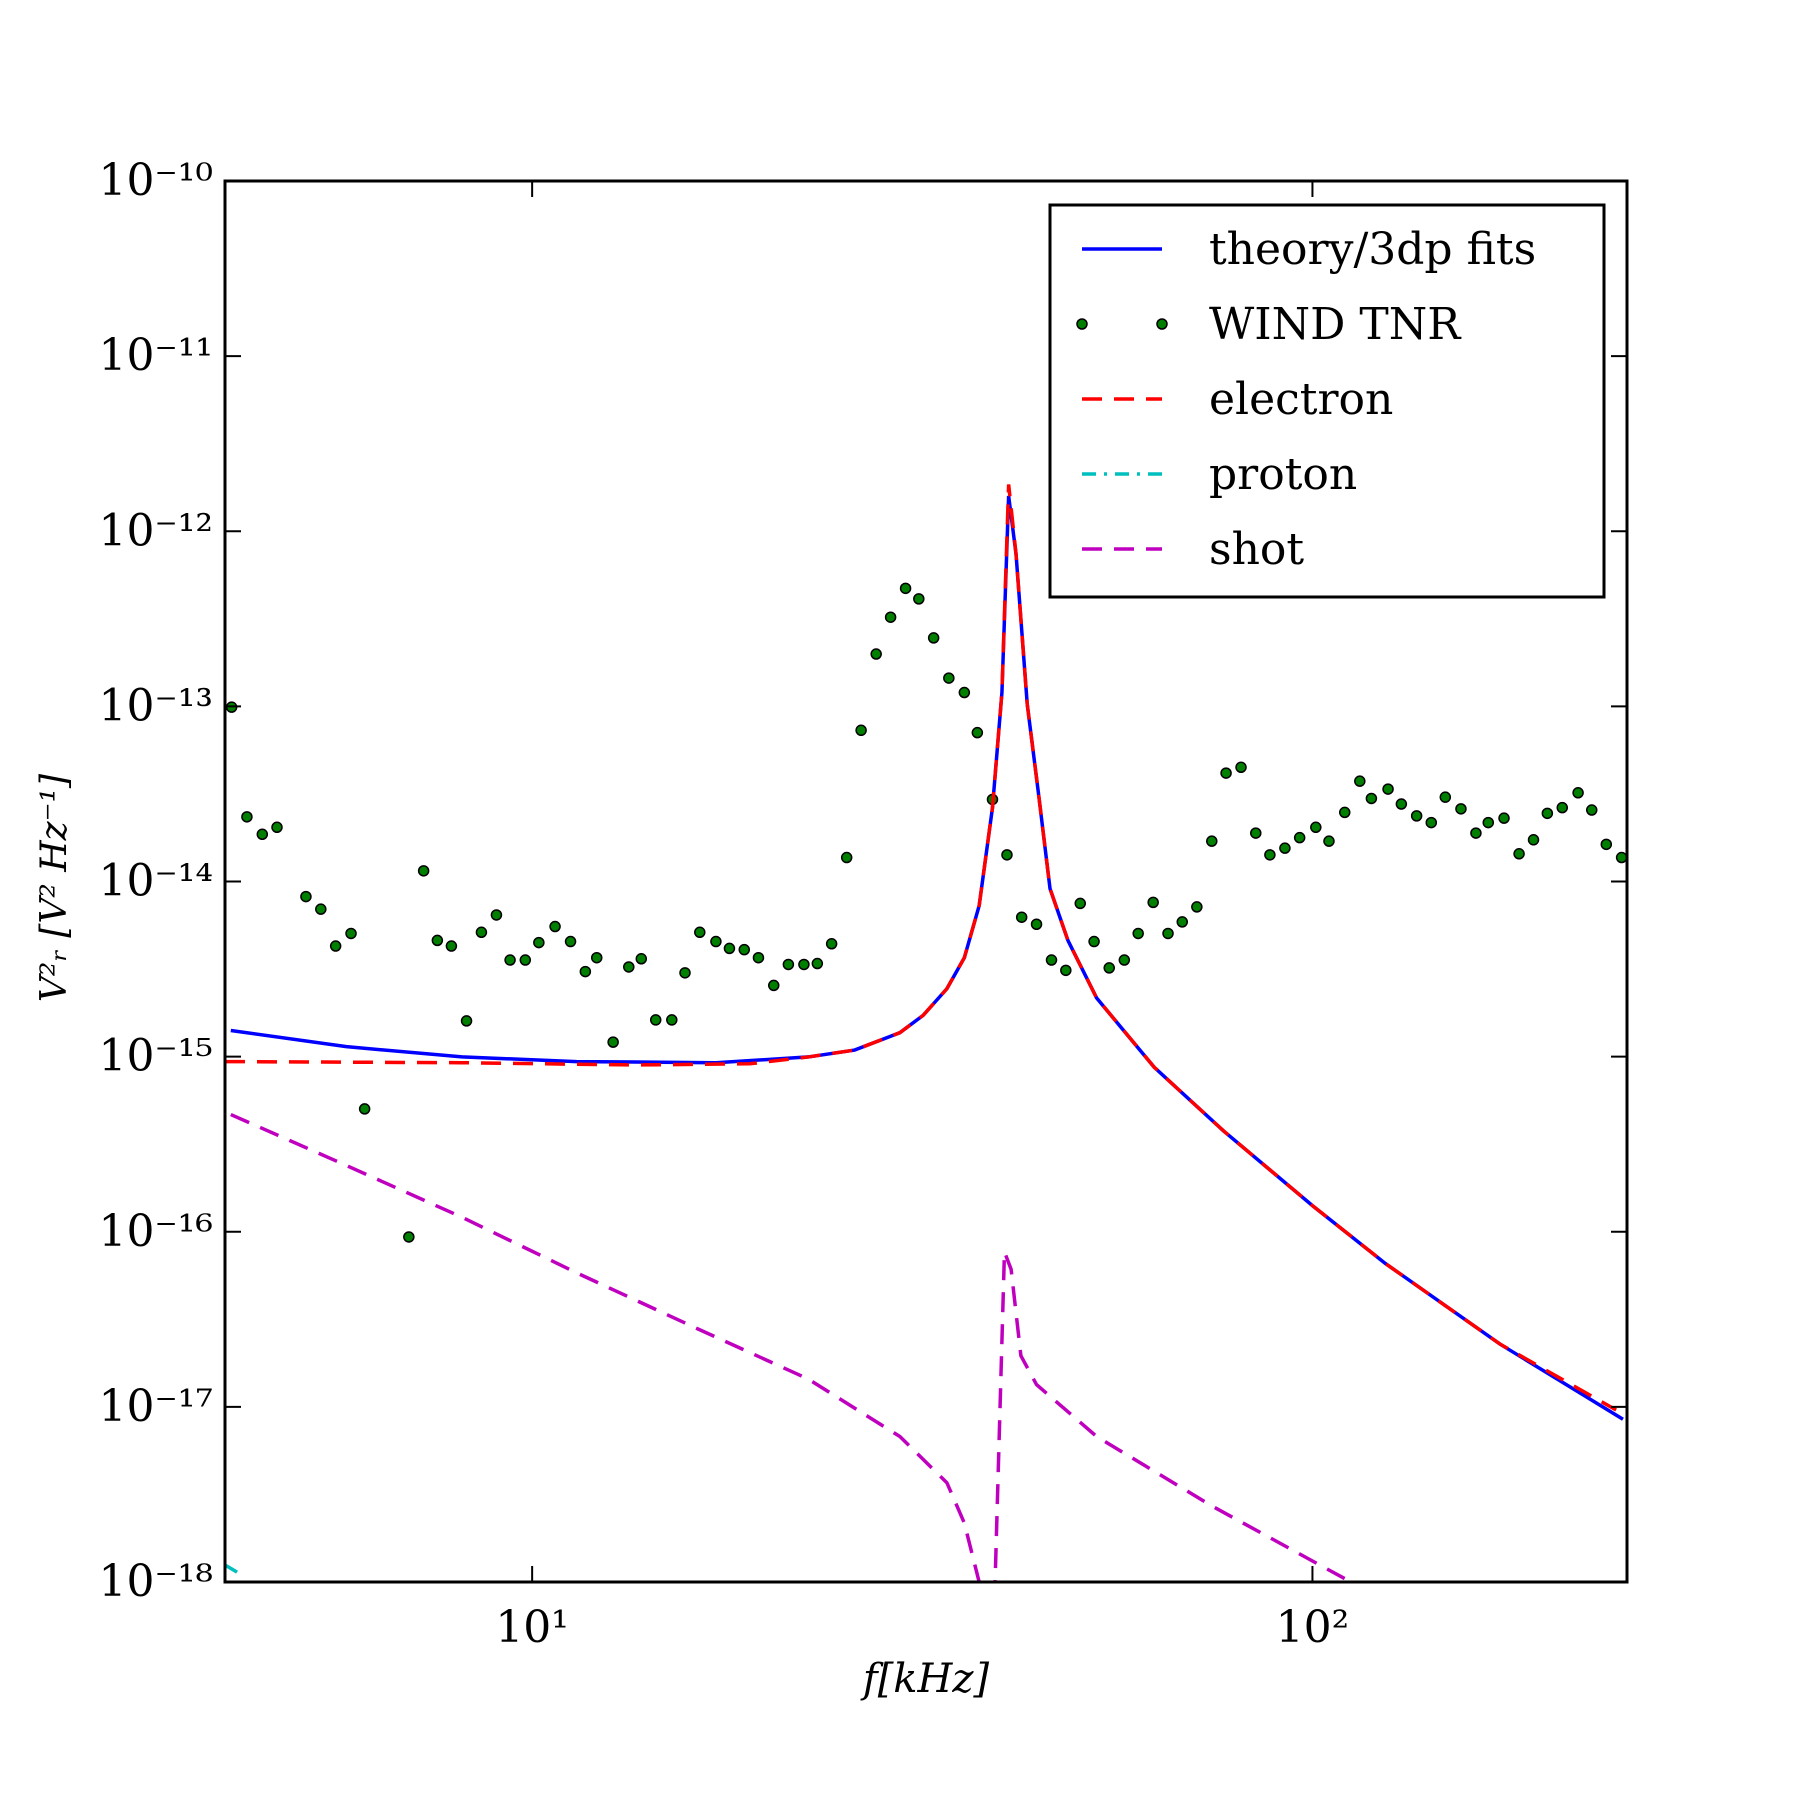 This screenshot has height=1800, width=1800. I want to click on legend-label: WIND TNR, so click(1335, 324).